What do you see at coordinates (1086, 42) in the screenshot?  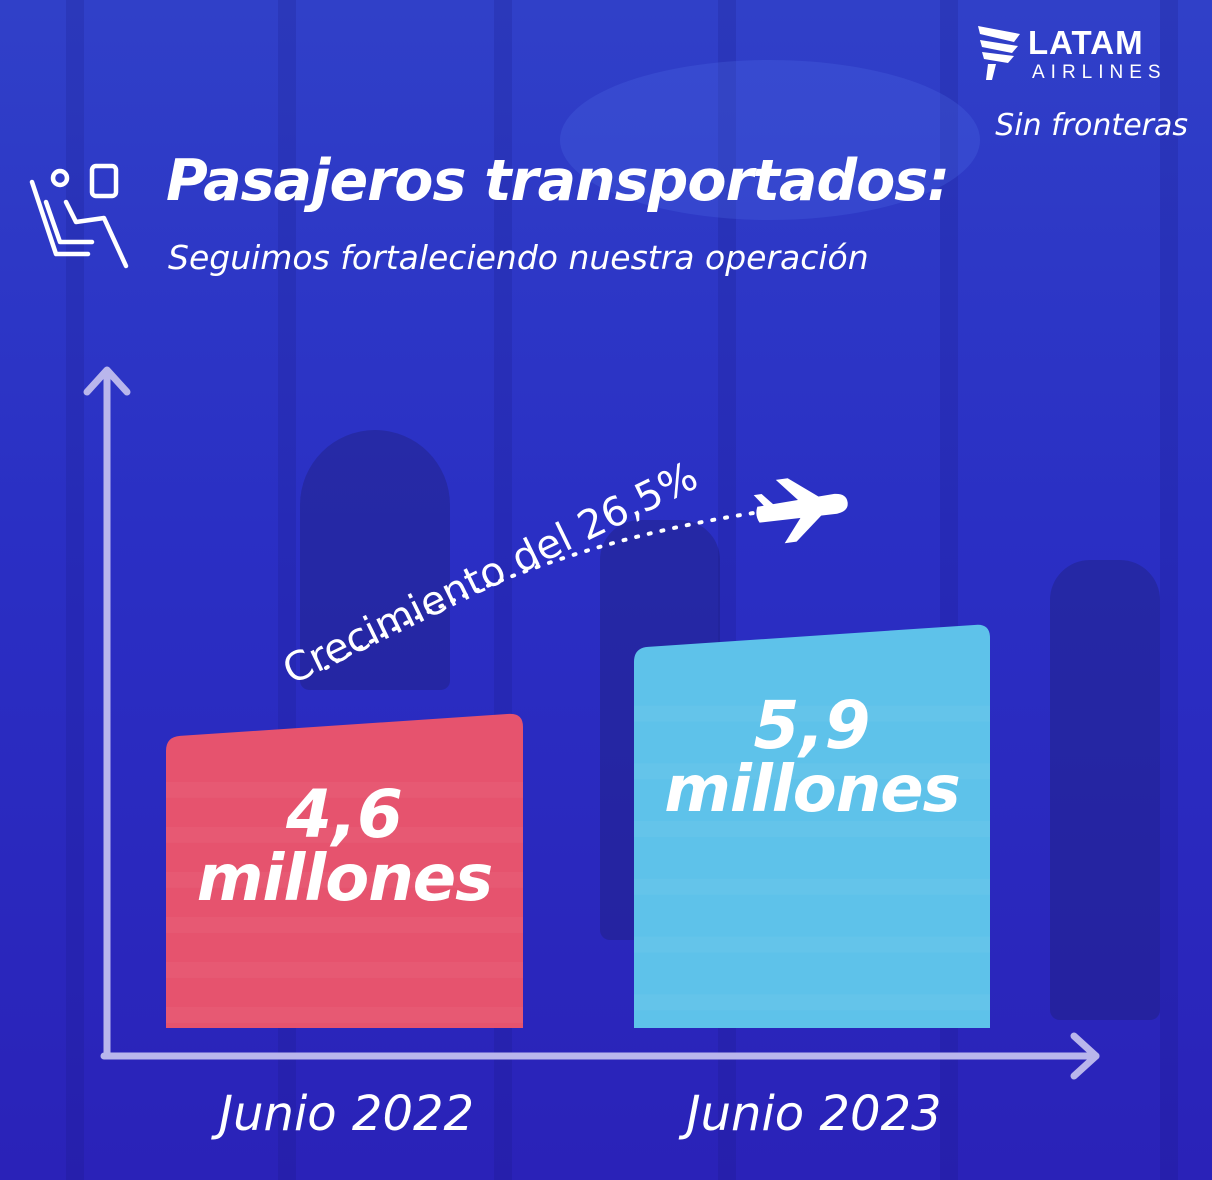 I see `brand-name: LATAM` at bounding box center [1086, 42].